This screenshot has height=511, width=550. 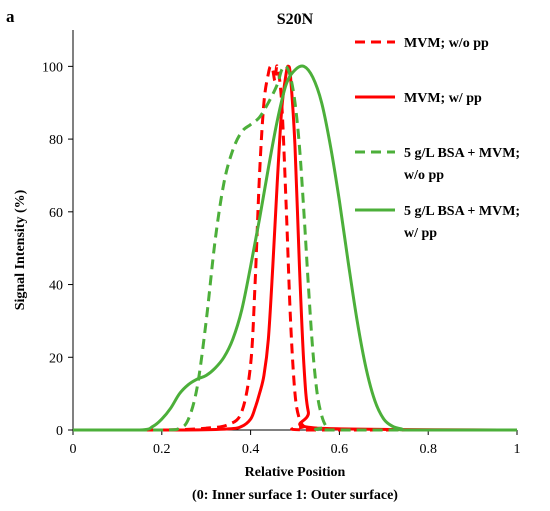 I want to click on x-tick-label: 1, so click(x=517, y=449).